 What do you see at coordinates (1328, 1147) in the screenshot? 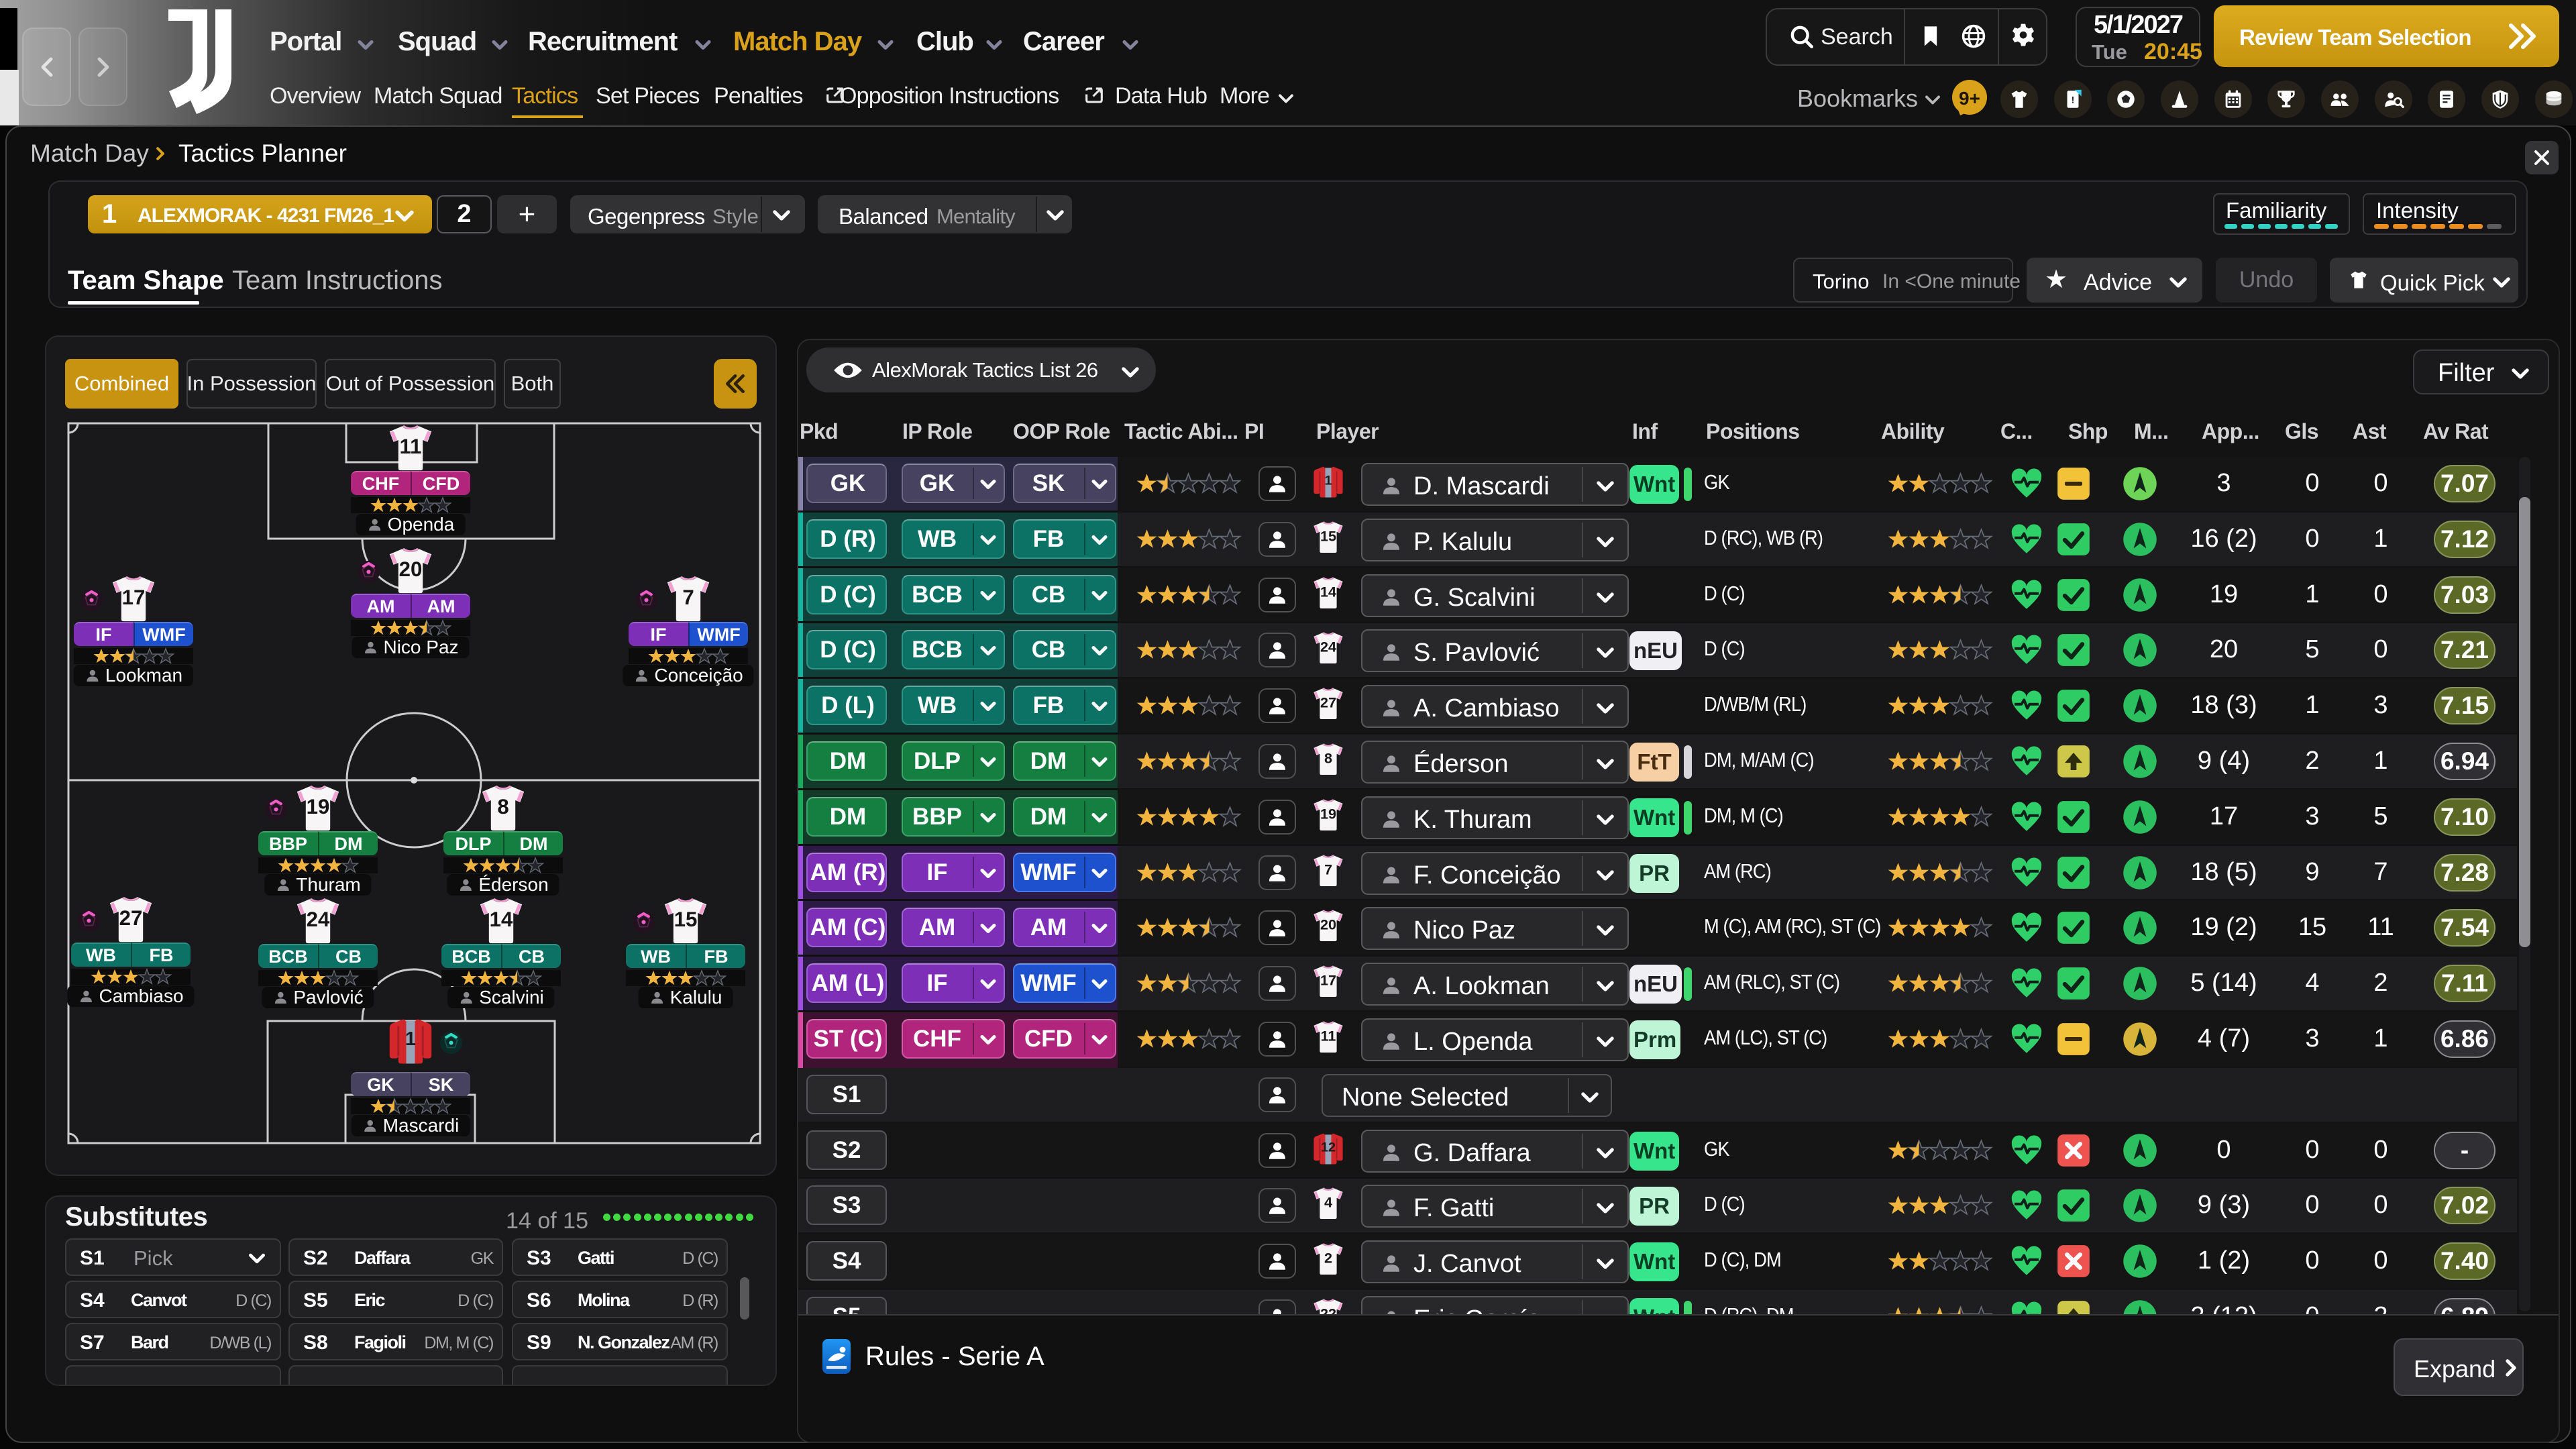
I see `svg-text: 12` at bounding box center [1328, 1147].